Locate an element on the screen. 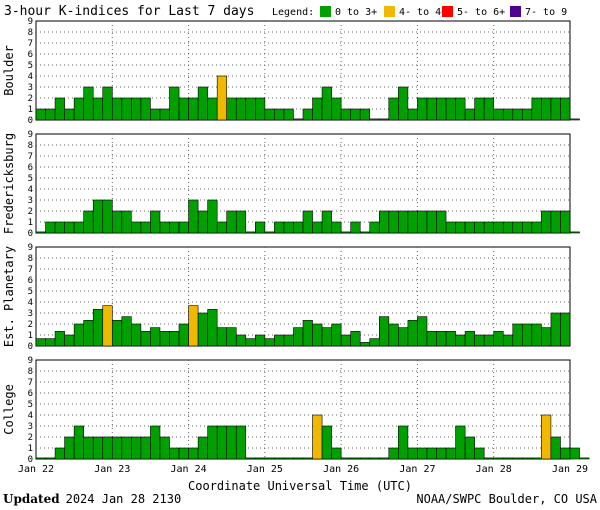 The height and width of the screenshot is (510, 600). legend-swatch is located at coordinates (447, 11).